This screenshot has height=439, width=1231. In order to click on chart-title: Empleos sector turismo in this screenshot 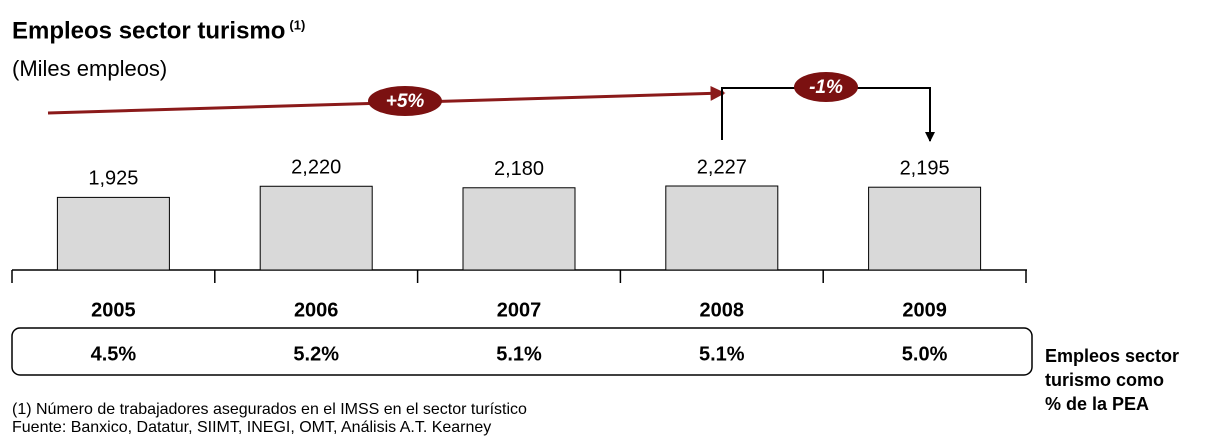, I will do `click(148, 30)`.